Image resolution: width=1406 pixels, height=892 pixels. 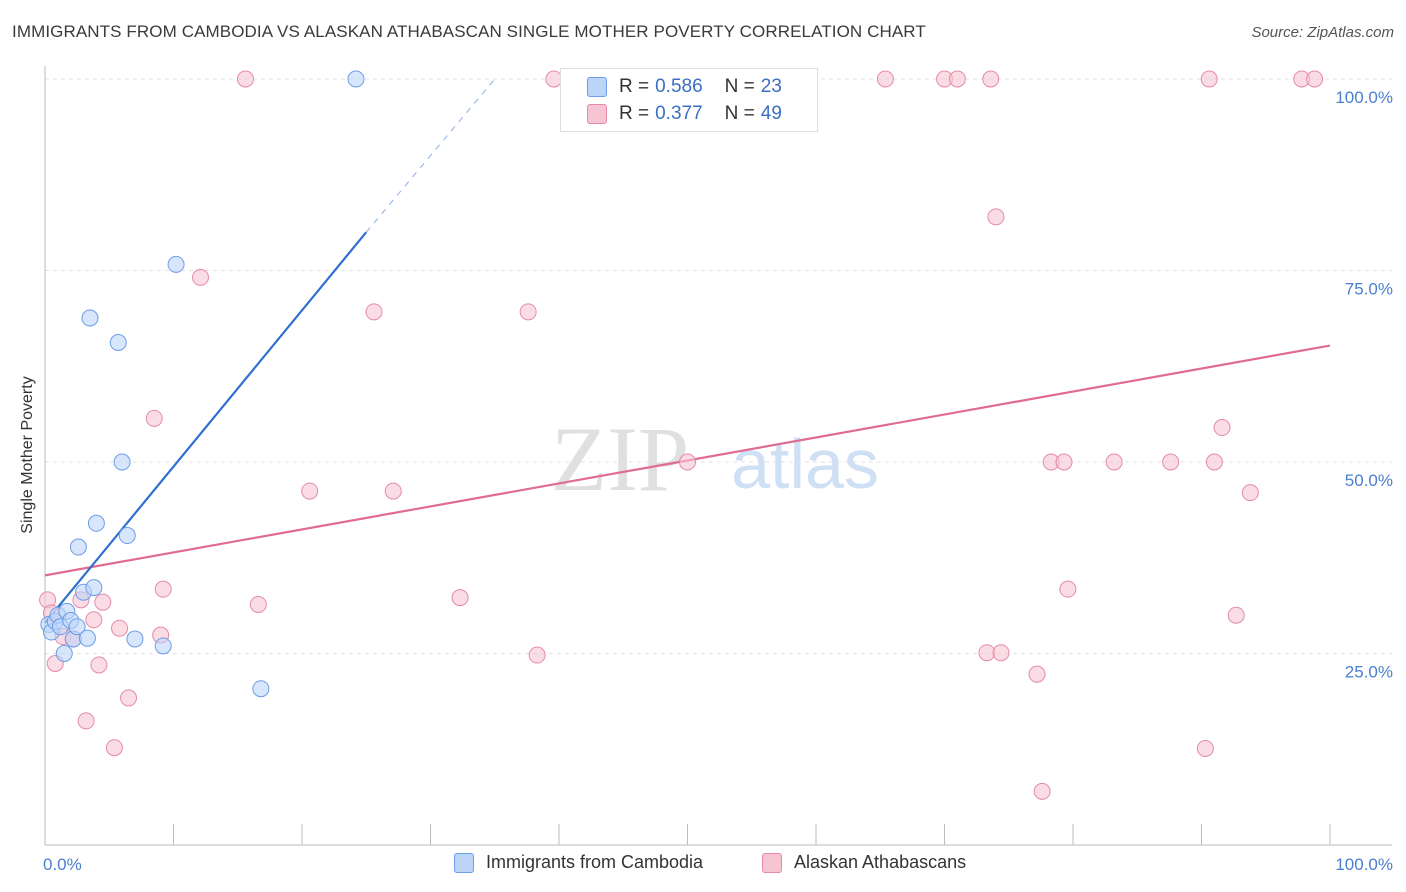 I want to click on series-legend-cambodia: Immigrants from Cambodia, so click(x=578, y=862).